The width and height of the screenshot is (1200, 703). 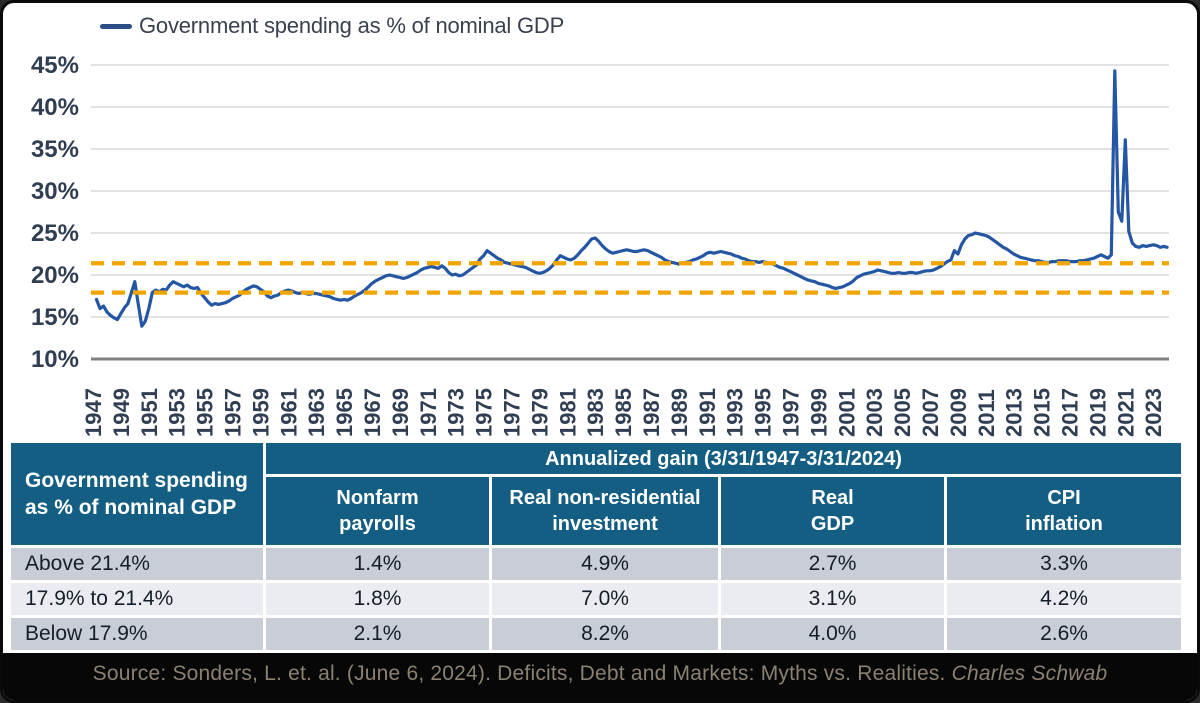 I want to click on x-tick-label: 2007, so click(x=930, y=412).